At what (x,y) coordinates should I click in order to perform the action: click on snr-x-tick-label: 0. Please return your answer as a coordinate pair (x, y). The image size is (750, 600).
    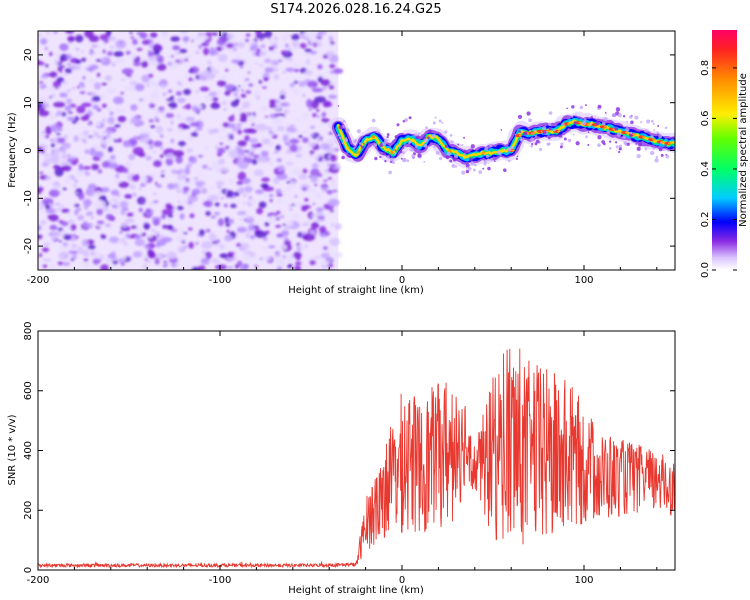
    Looking at the image, I should click on (402, 580).